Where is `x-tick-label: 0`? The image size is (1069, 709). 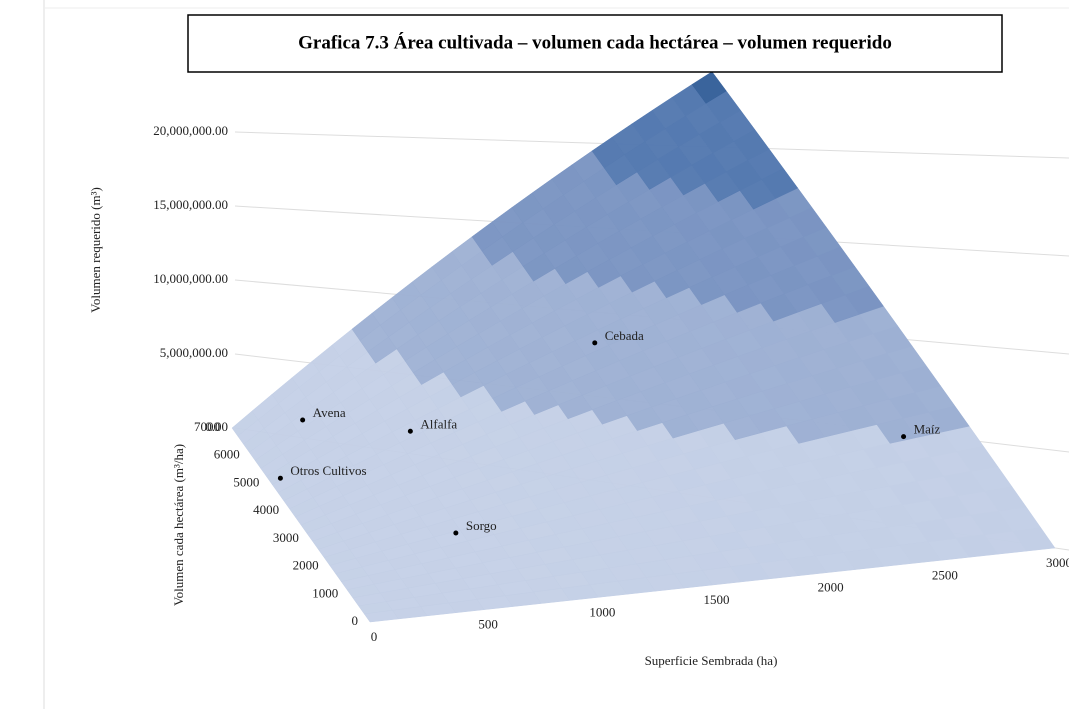
x-tick-label: 0 is located at coordinates (374, 636).